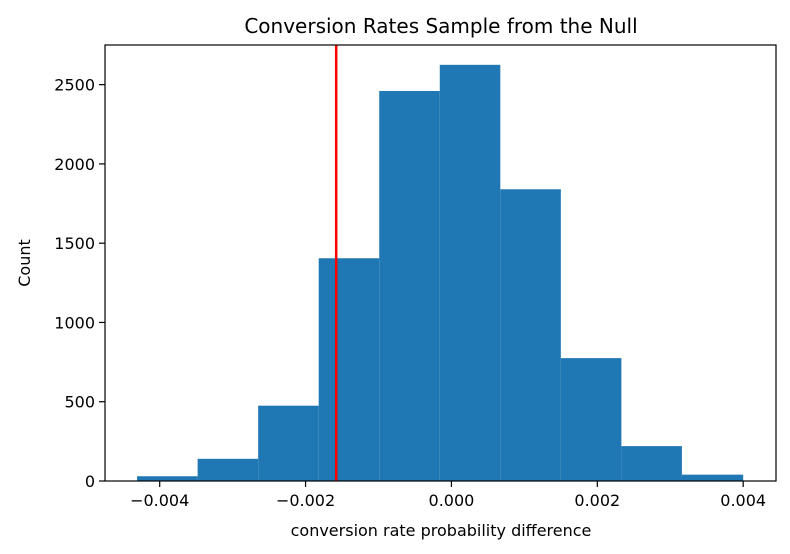  Describe the element at coordinates (90, 481) in the screenshot. I see `y-tick-label-0: 0` at that location.